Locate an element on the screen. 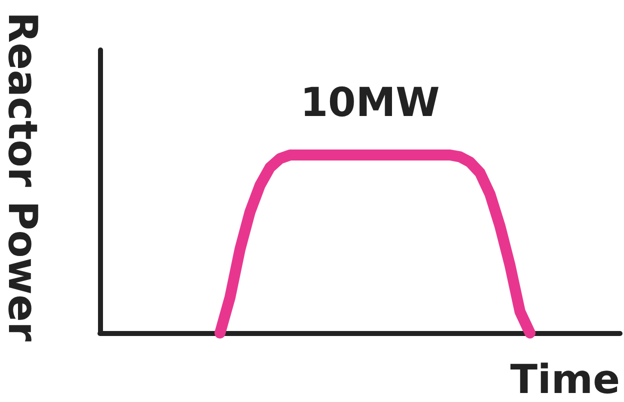 Image resolution: width=624 pixels, height=402 pixels. annotation: 10MW is located at coordinates (370, 103).